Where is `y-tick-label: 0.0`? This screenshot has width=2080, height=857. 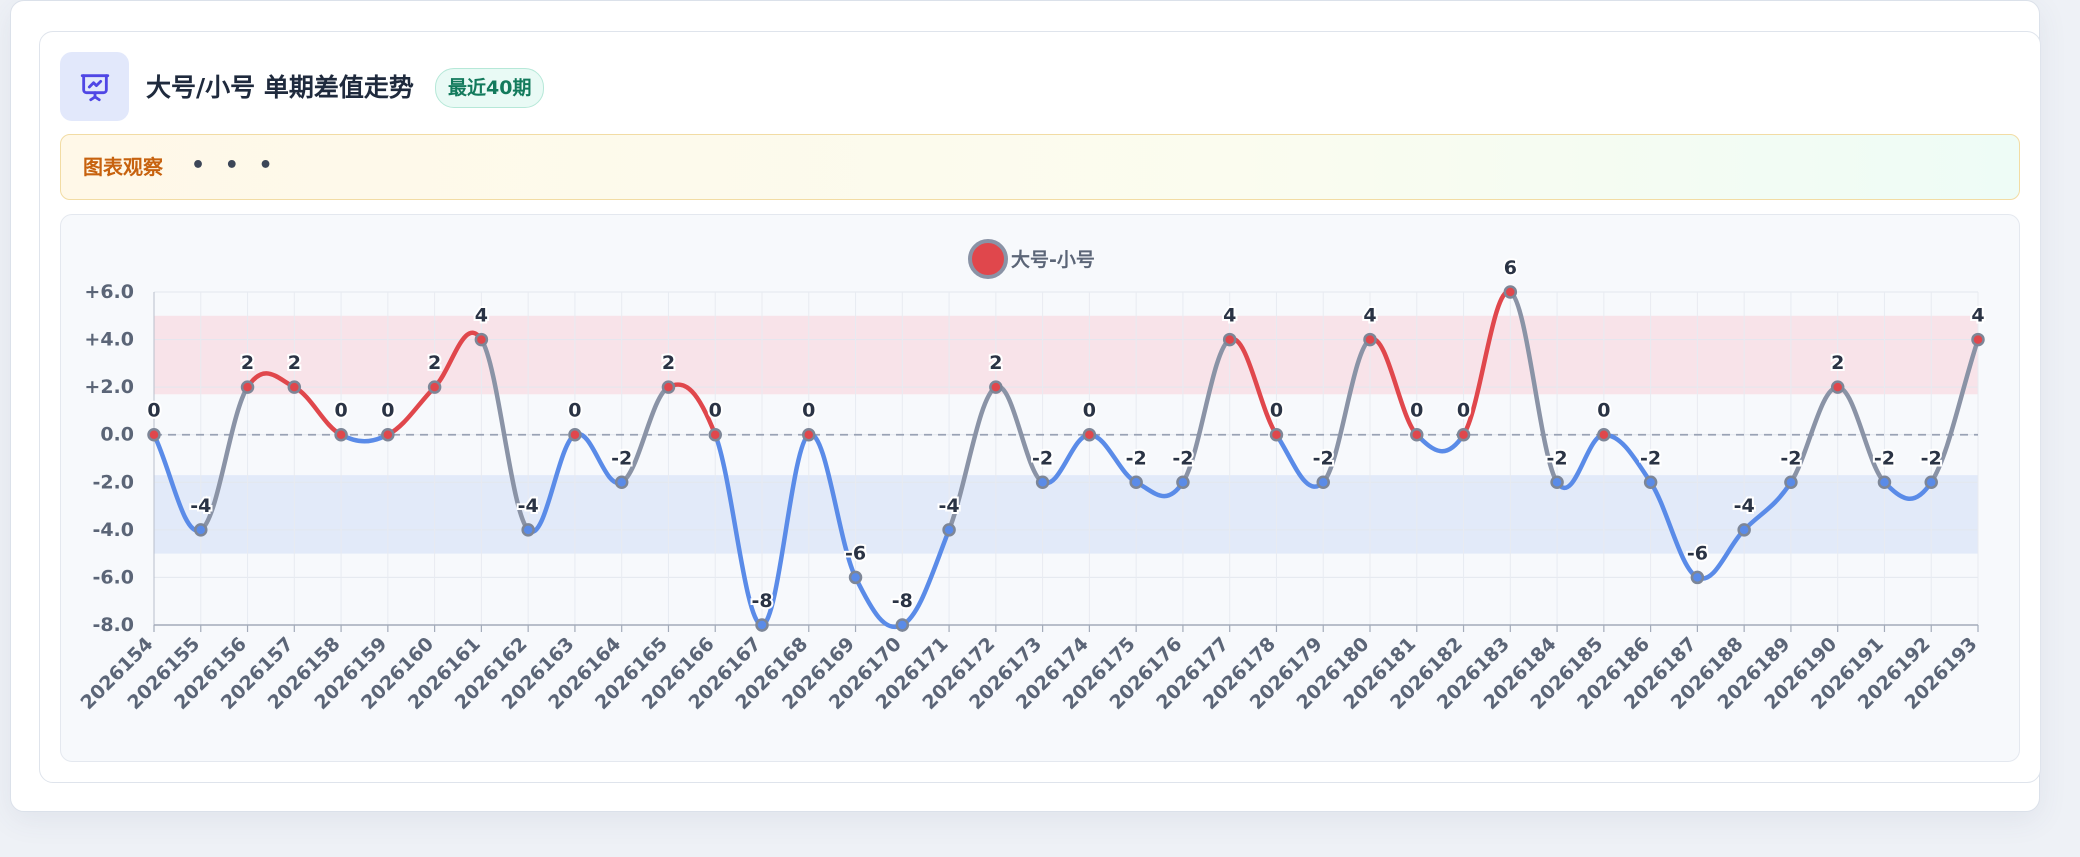
y-tick-label: 0.0 is located at coordinates (117, 435).